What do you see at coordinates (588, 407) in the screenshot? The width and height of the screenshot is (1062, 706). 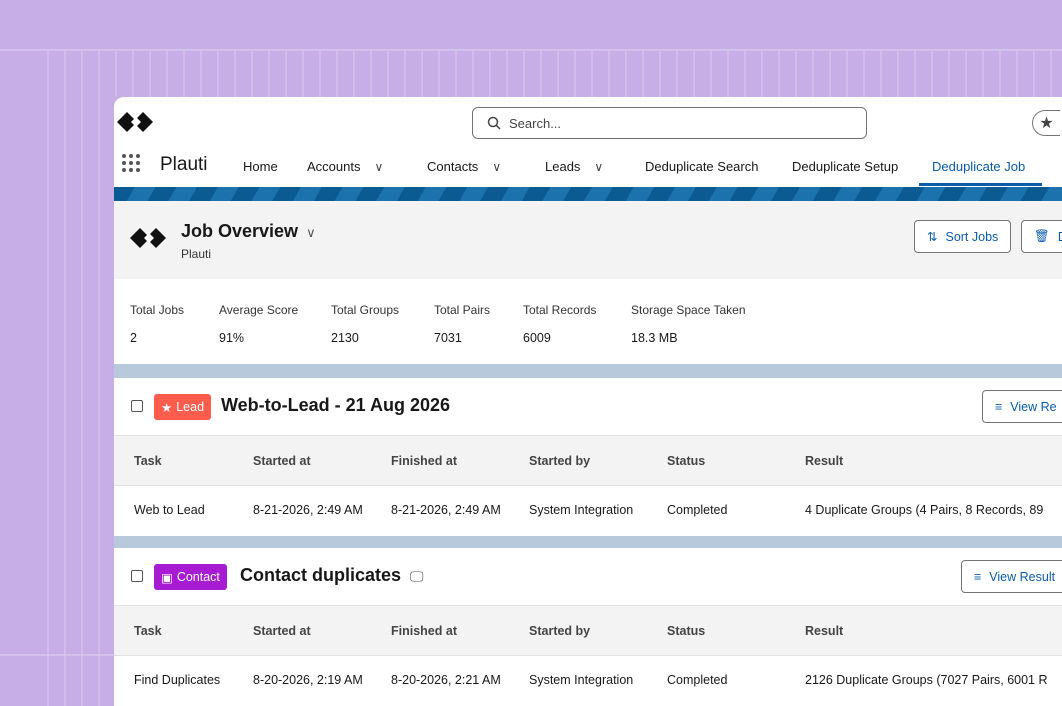 I see `job-card-header: ★ Lead Web-to-Lead - 21 Aug 2026 ≡ View Re` at bounding box center [588, 407].